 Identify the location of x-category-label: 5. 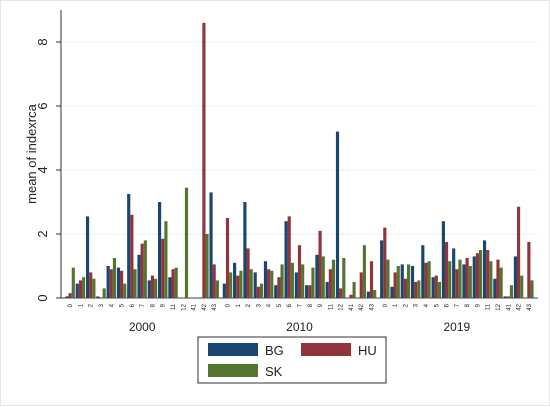
(437, 305).